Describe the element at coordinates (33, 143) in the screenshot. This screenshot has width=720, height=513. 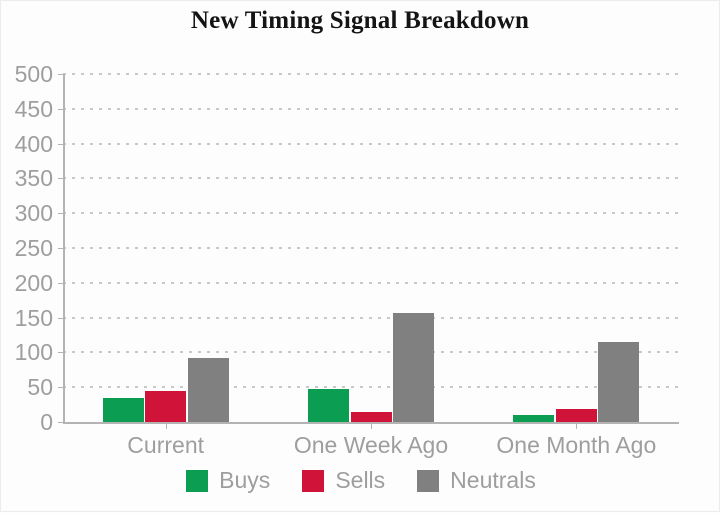
I see `y-axis-tick-label: 400` at that location.